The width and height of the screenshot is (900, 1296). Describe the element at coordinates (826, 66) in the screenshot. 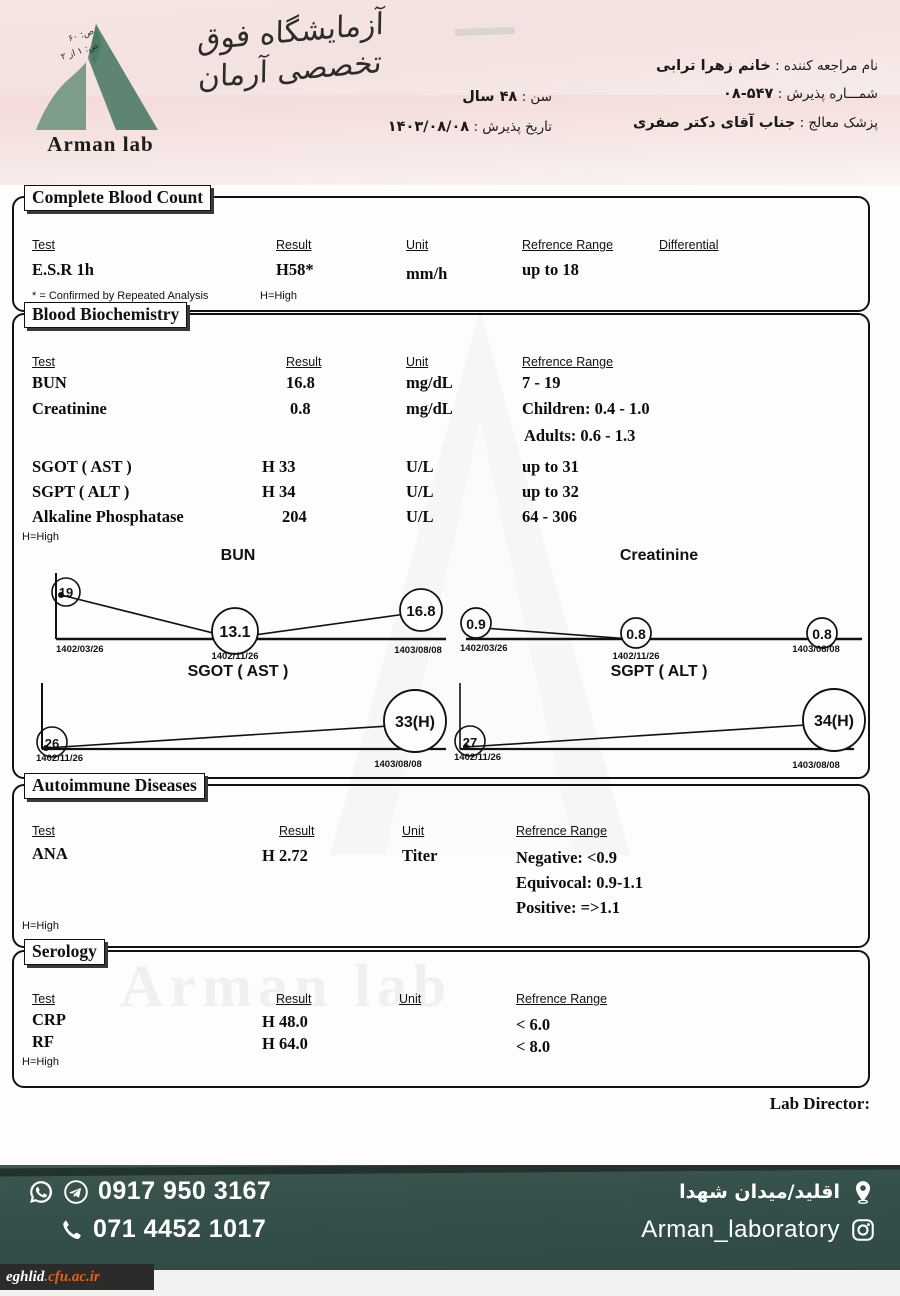

I see `patient-name-label: نام مراجعه کننده :` at that location.